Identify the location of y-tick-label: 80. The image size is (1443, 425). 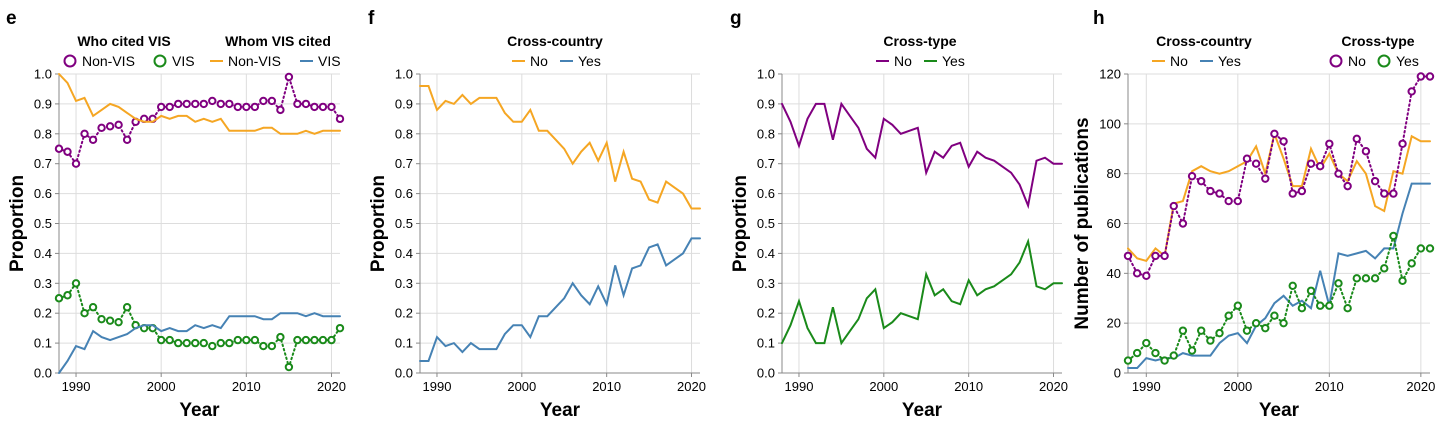
(1114, 173).